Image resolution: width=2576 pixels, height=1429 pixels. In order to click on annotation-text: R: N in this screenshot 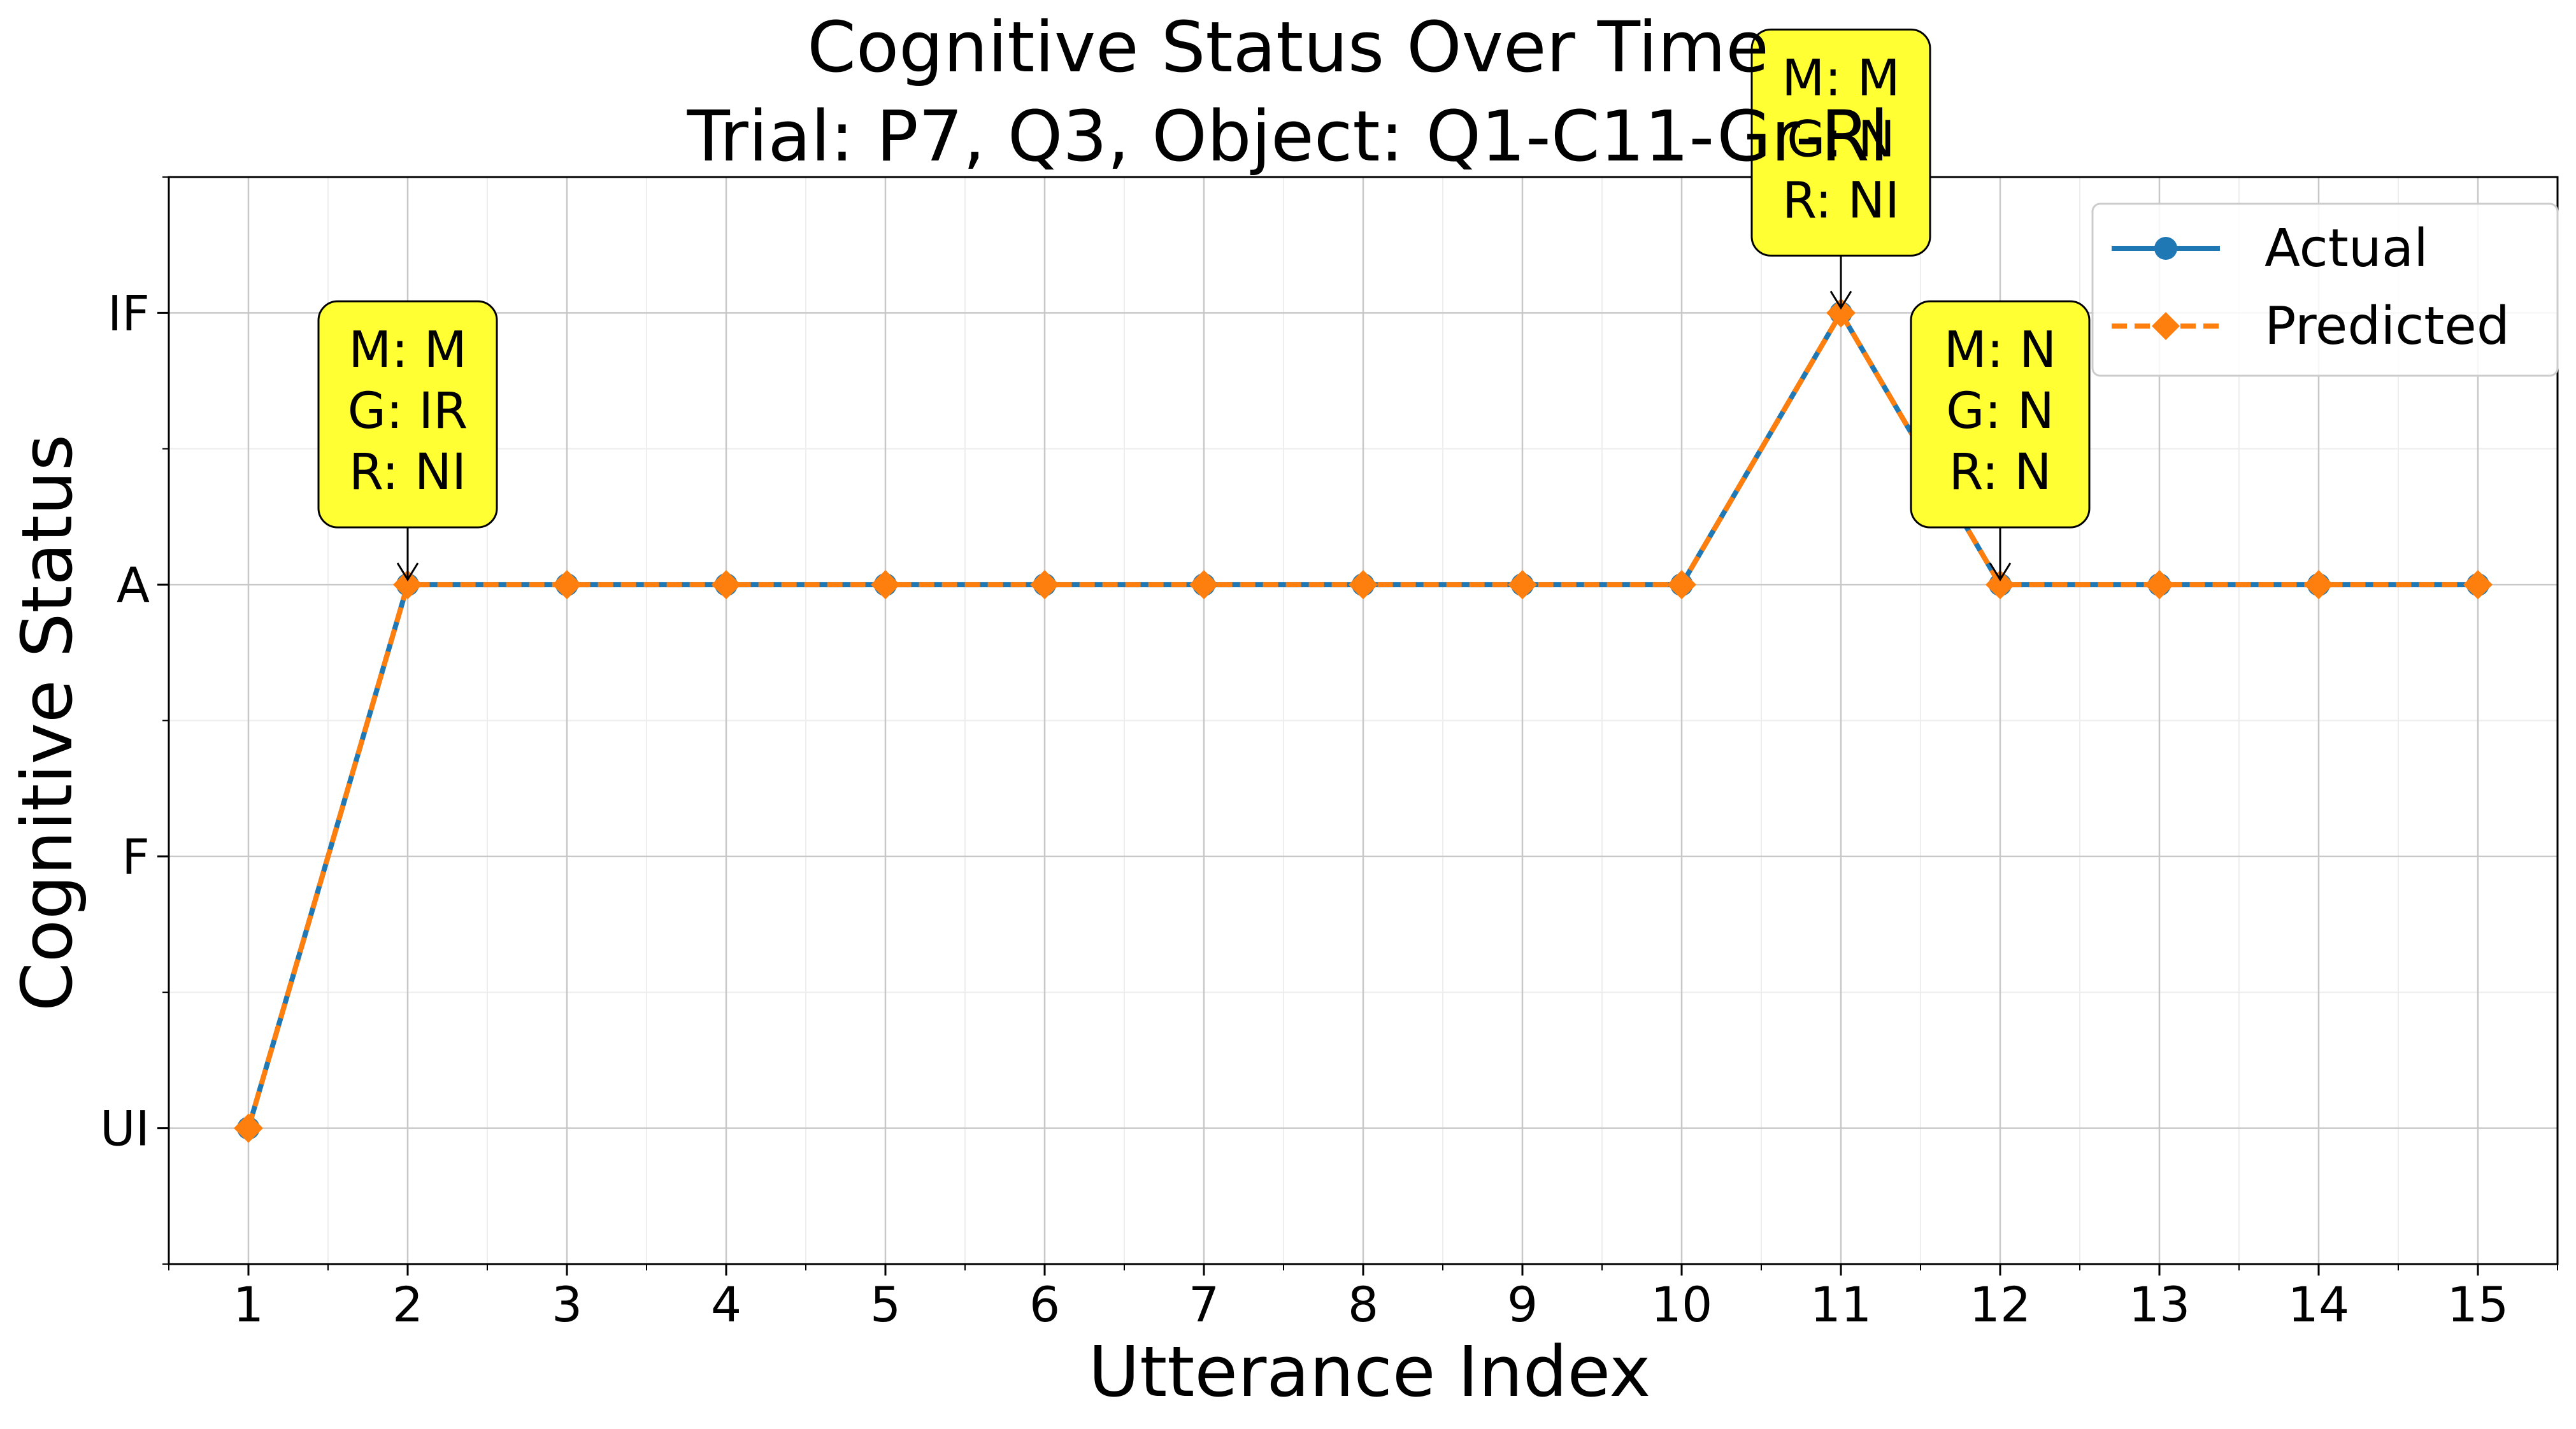, I will do `click(2000, 472)`.